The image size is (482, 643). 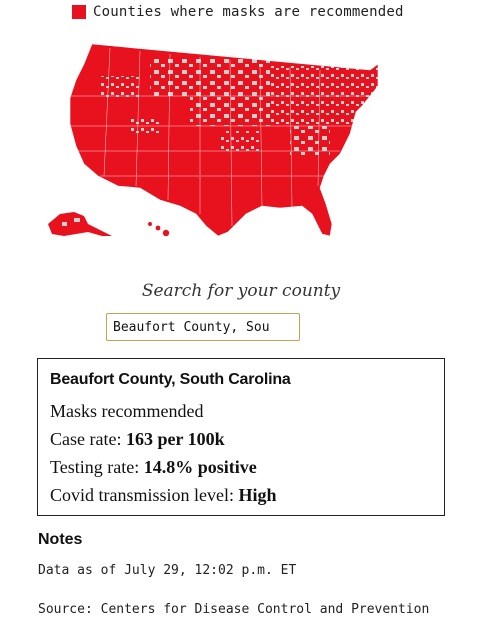 I want to click on case-rate-label: Case rate:, so click(x=88, y=439).